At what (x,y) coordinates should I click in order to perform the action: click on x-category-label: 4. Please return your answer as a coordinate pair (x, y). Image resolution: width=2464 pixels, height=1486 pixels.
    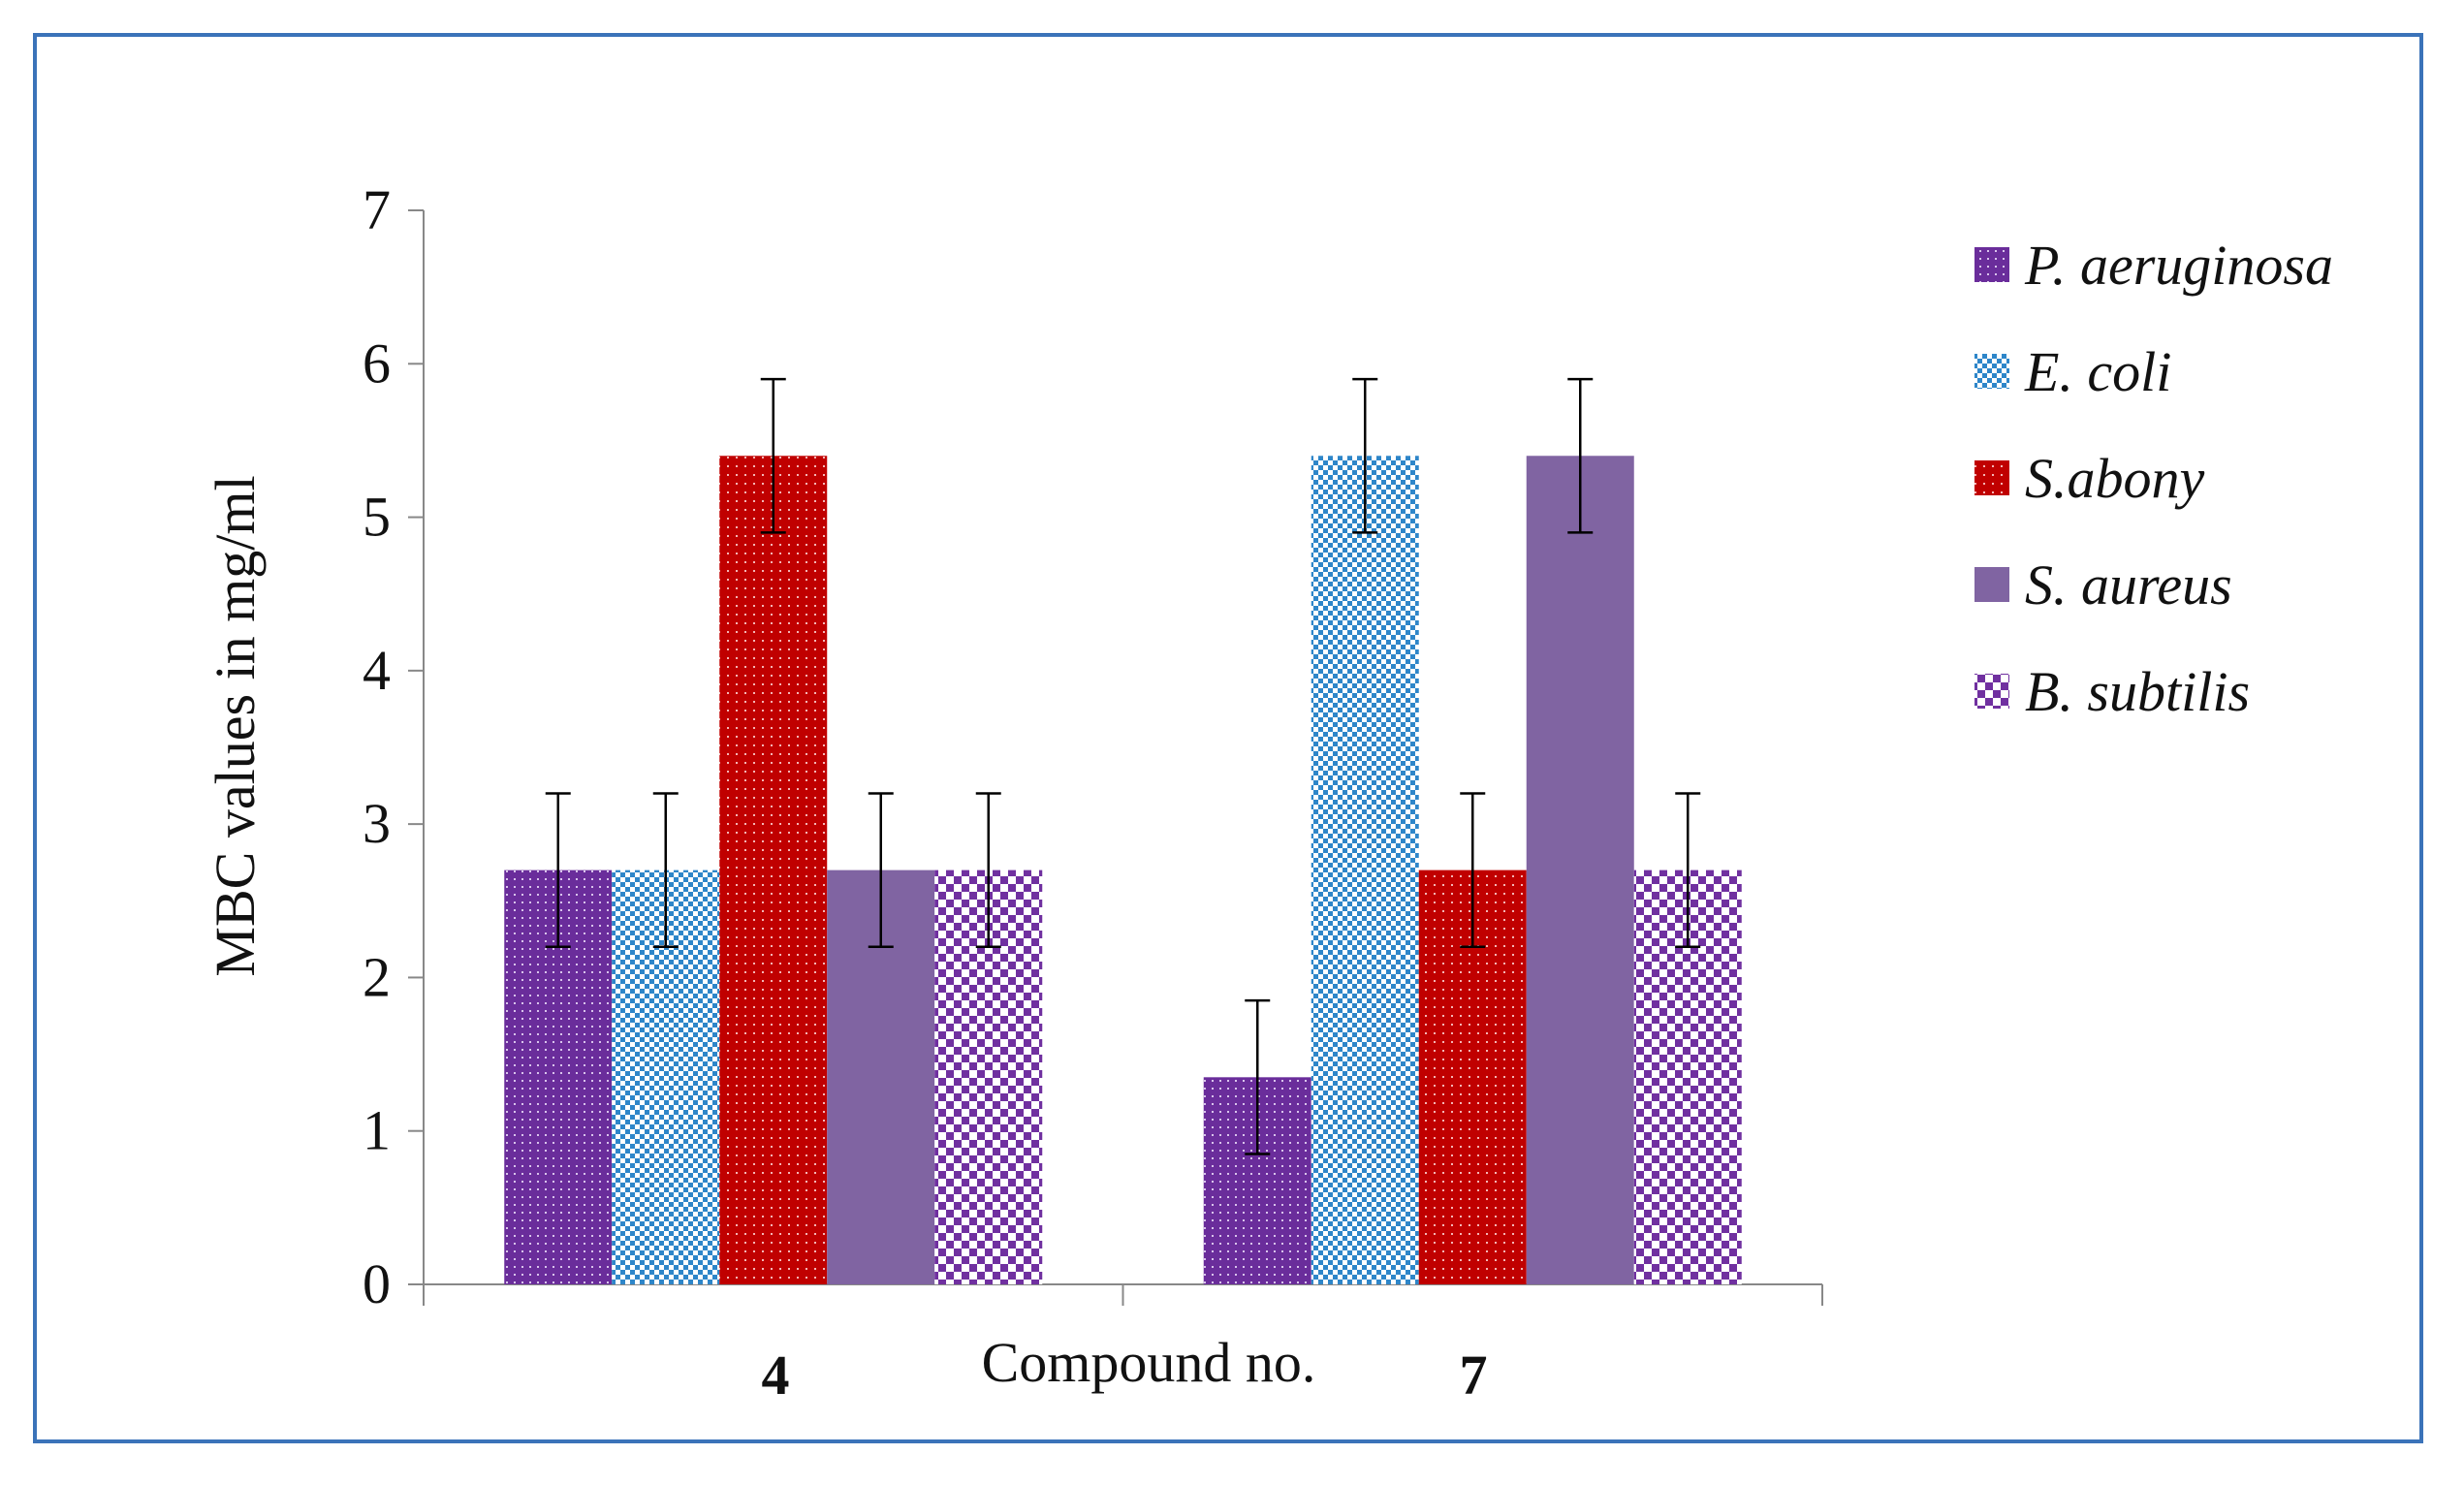
    Looking at the image, I should click on (776, 1375).